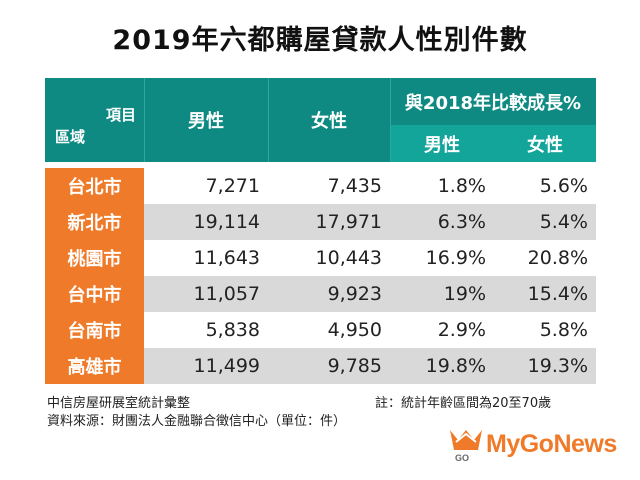 This screenshot has width=640, height=480. Describe the element at coordinates (94, 294) in the screenshot. I see `row-city: 台中市` at that location.